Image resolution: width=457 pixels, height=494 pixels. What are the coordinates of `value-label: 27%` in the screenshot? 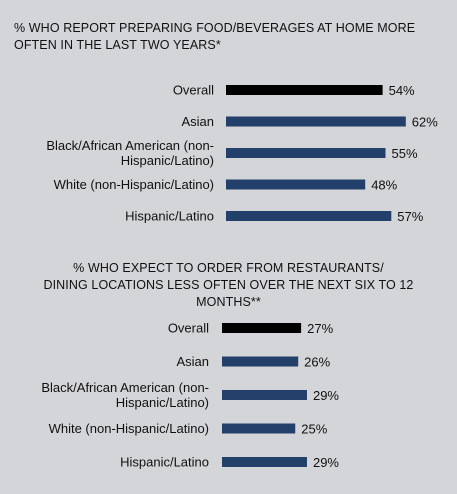 It's located at (320, 328).